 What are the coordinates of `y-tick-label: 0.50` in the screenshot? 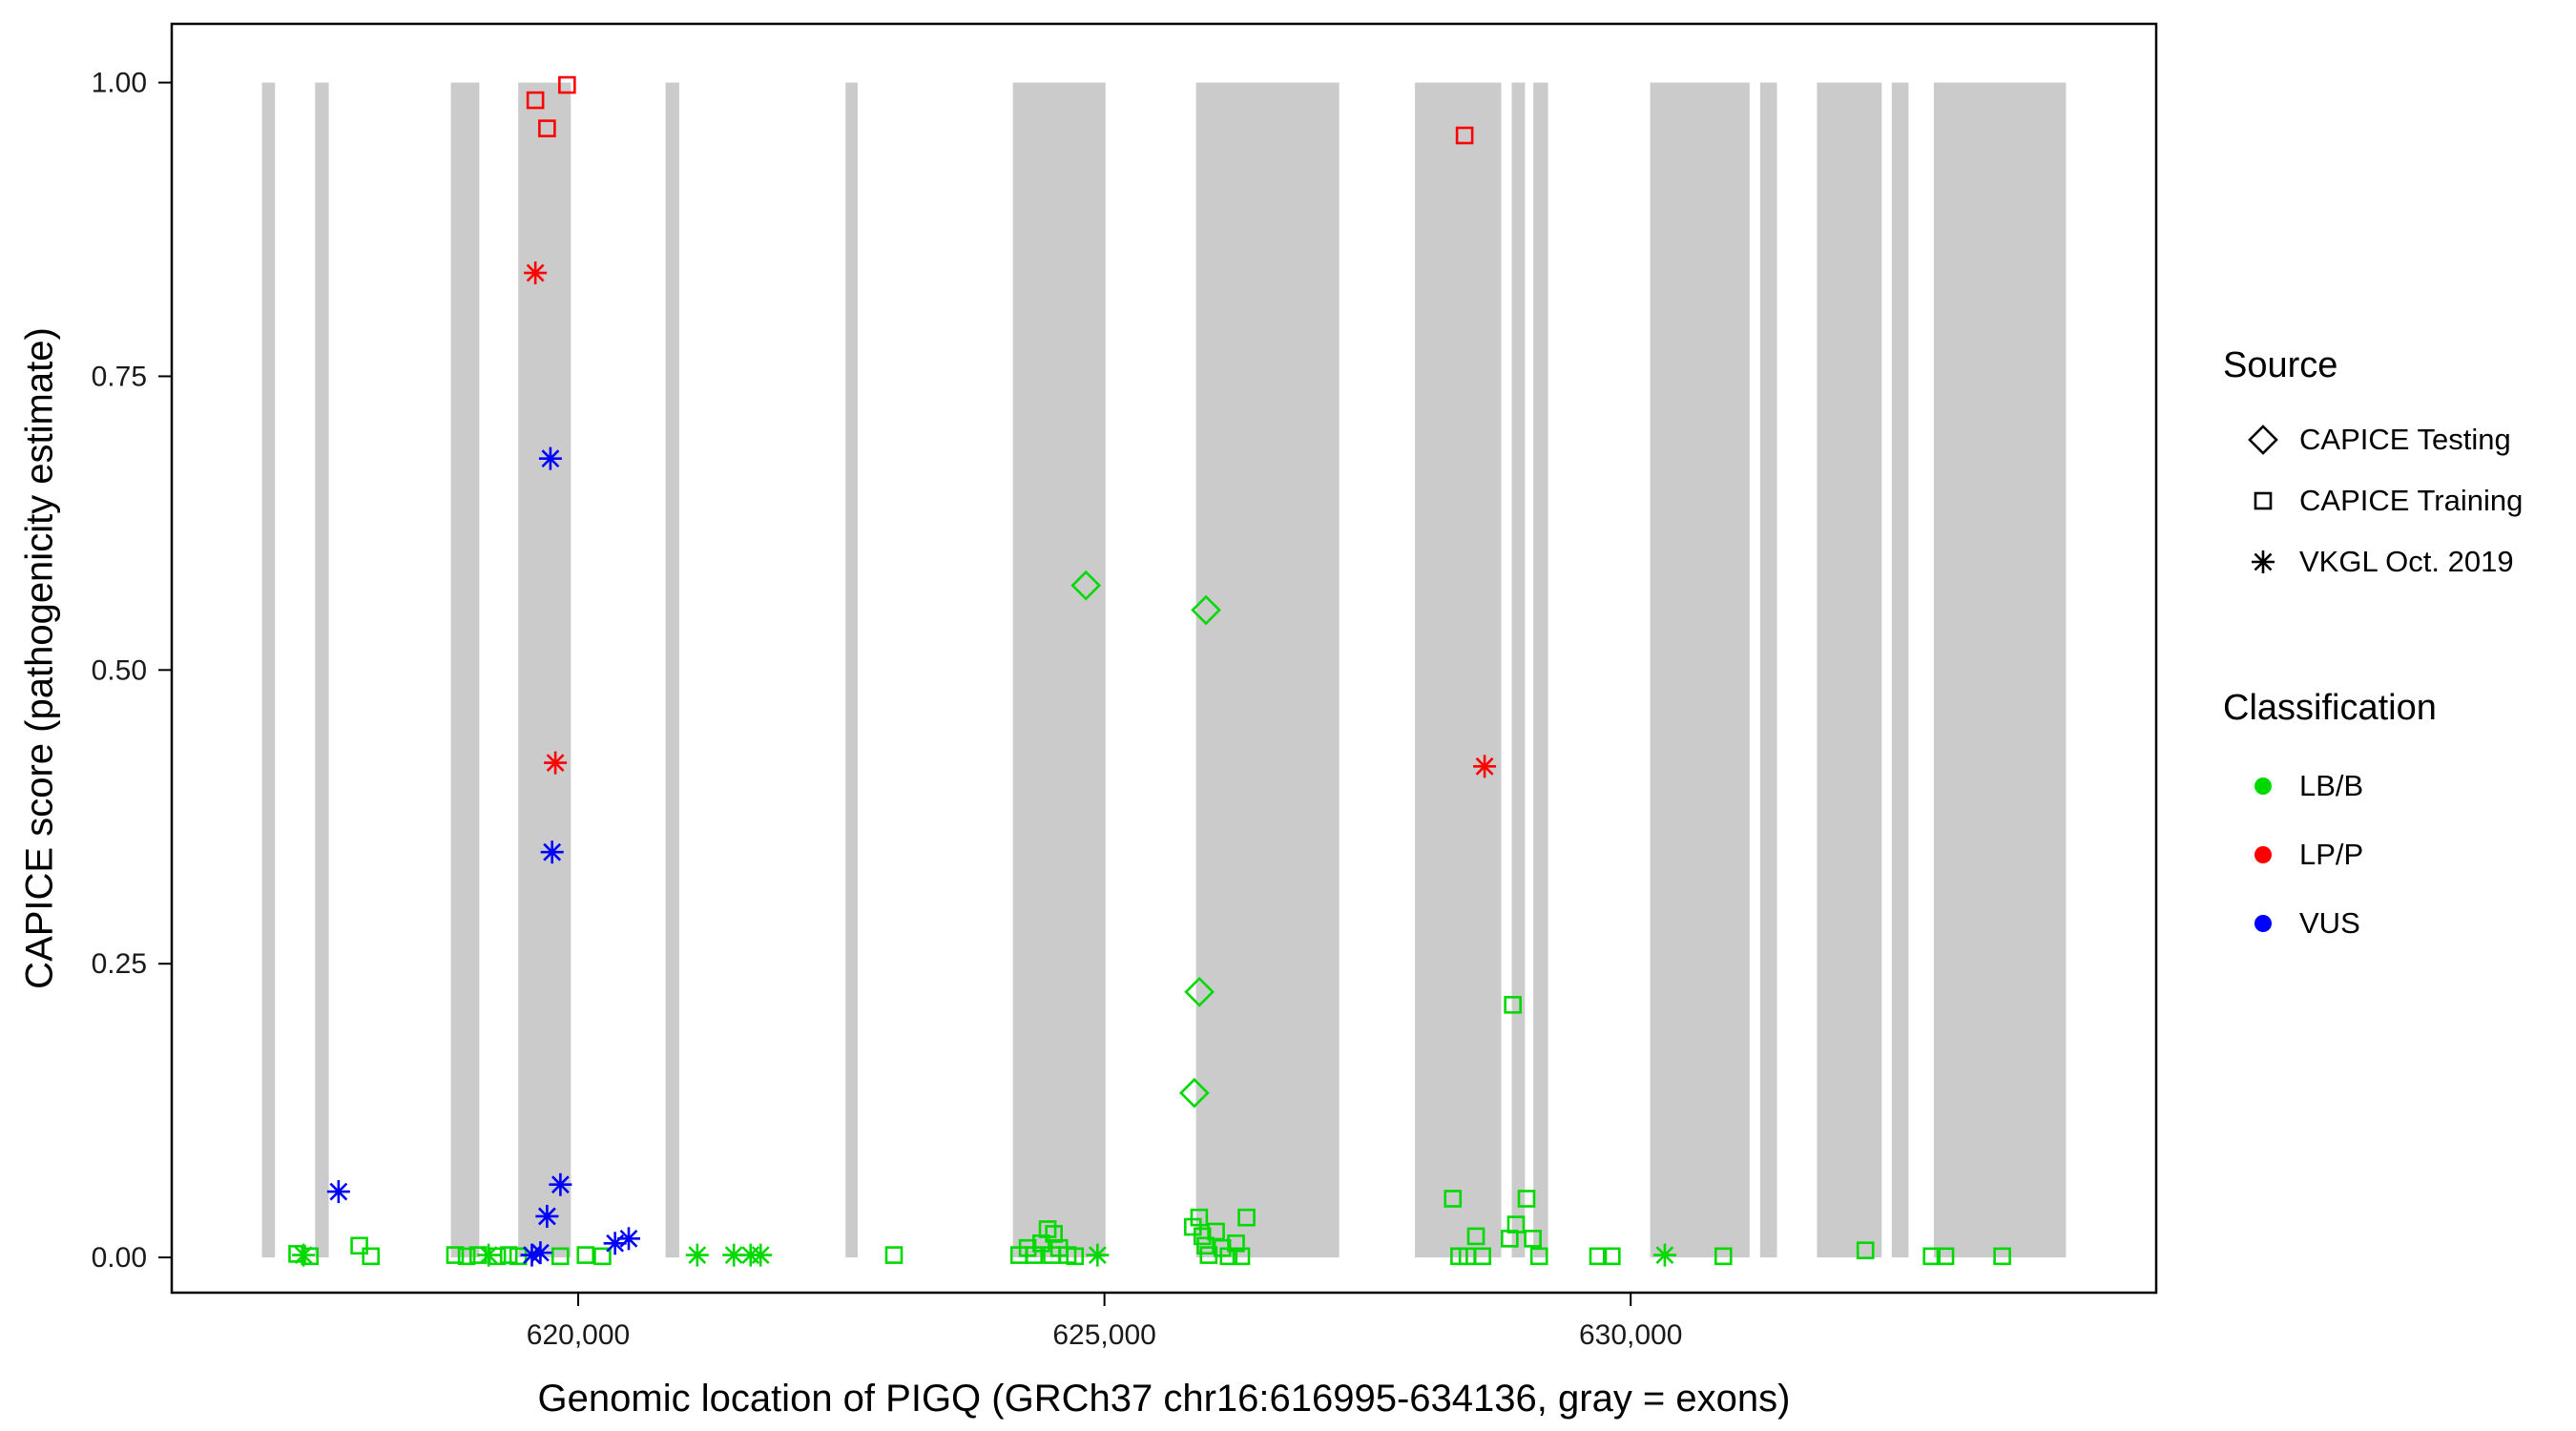 It's located at (119, 670).